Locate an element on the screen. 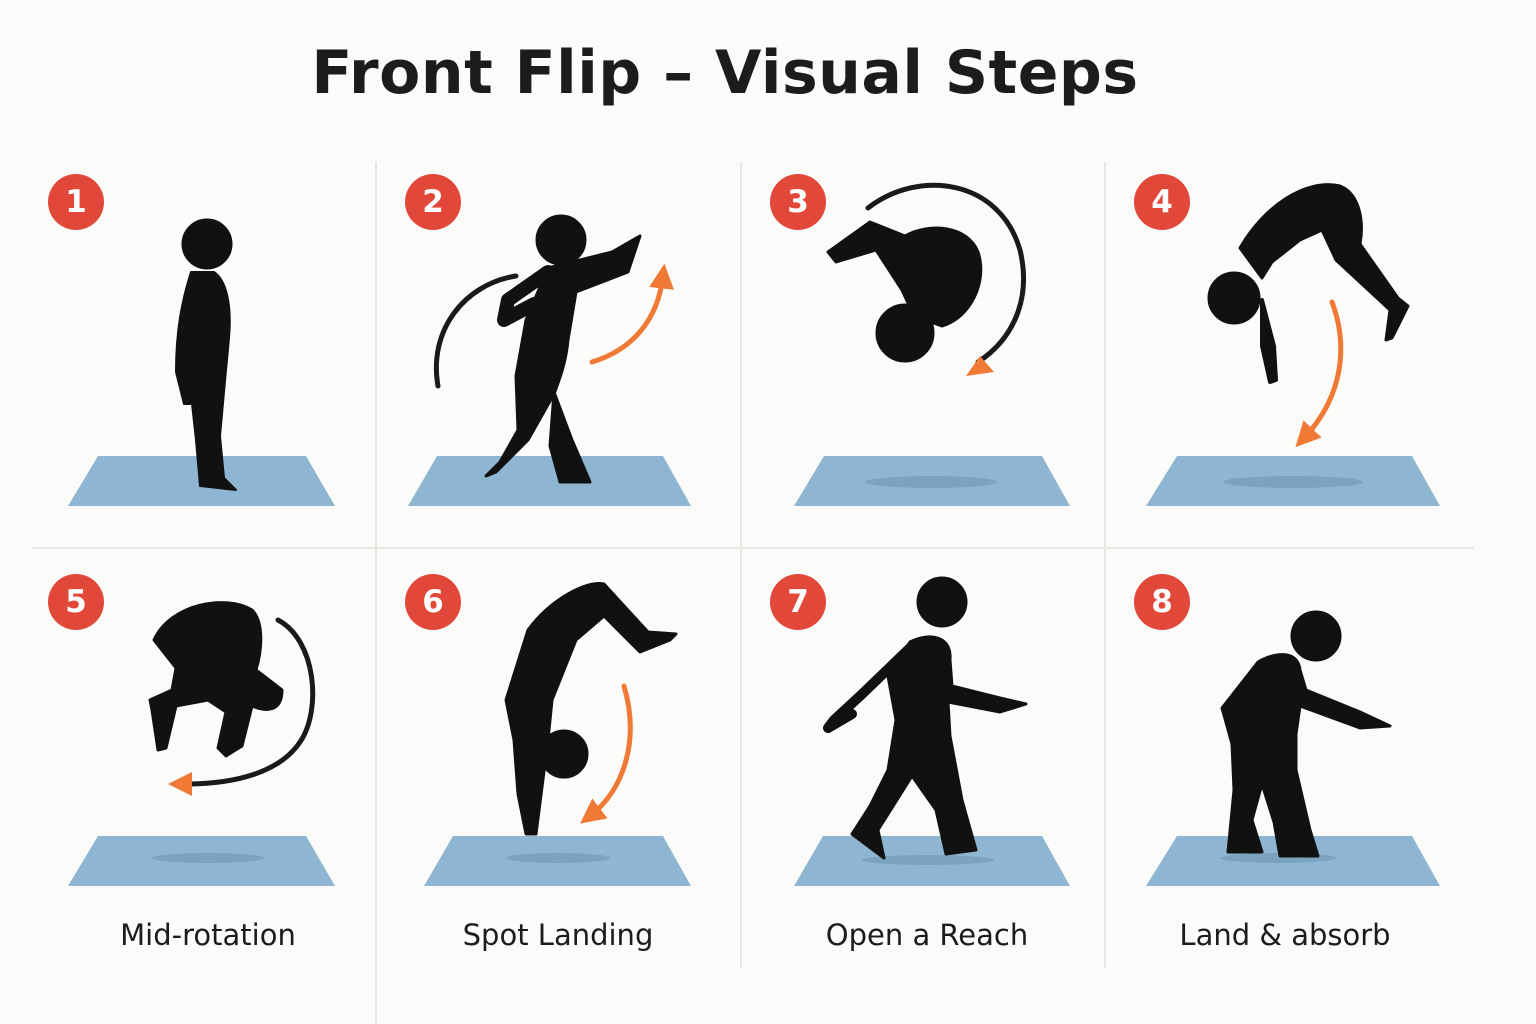  figure-standing is located at coordinates (206, 354).